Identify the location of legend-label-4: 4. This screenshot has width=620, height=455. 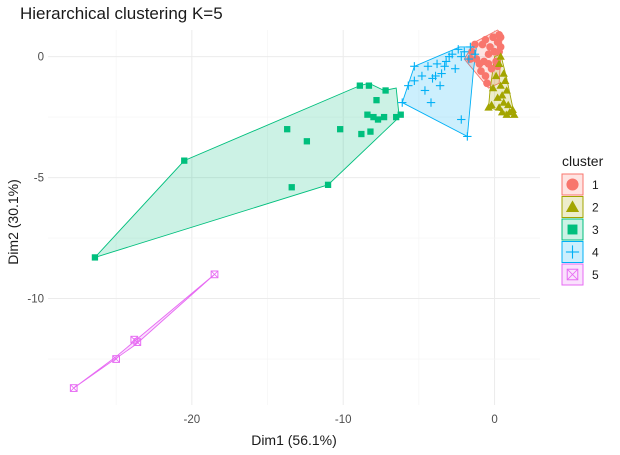
(595, 253).